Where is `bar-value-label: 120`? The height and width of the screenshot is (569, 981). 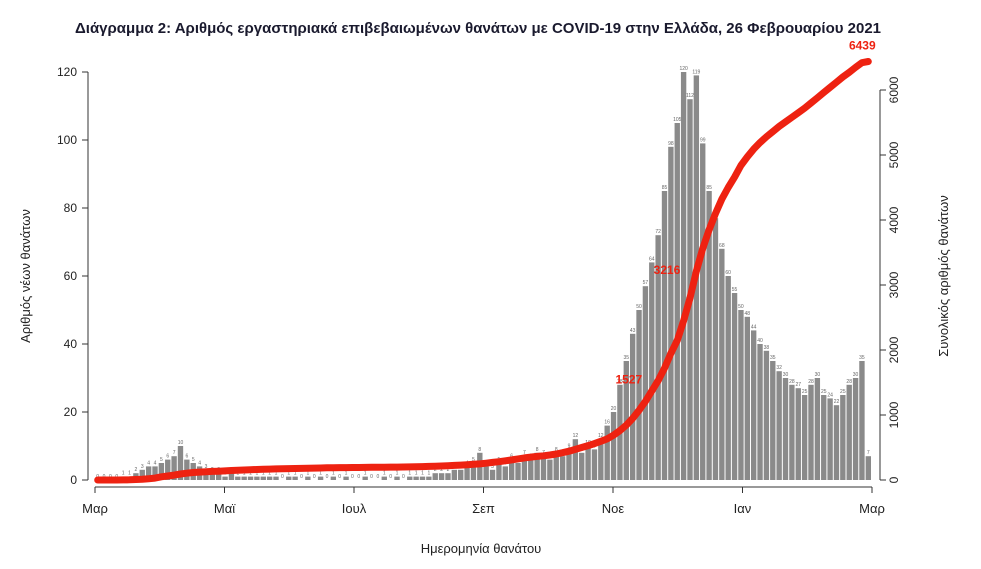
bar-value-label: 120 is located at coordinates (683, 69).